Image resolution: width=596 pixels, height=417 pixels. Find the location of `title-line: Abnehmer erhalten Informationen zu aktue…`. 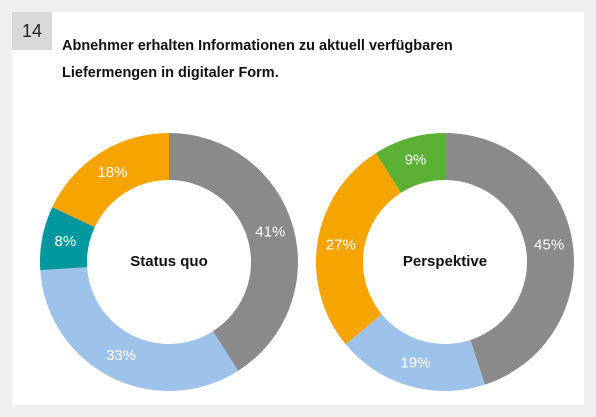

title-line: Abnehmer erhalten Informationen zu aktue… is located at coordinates (257, 46).